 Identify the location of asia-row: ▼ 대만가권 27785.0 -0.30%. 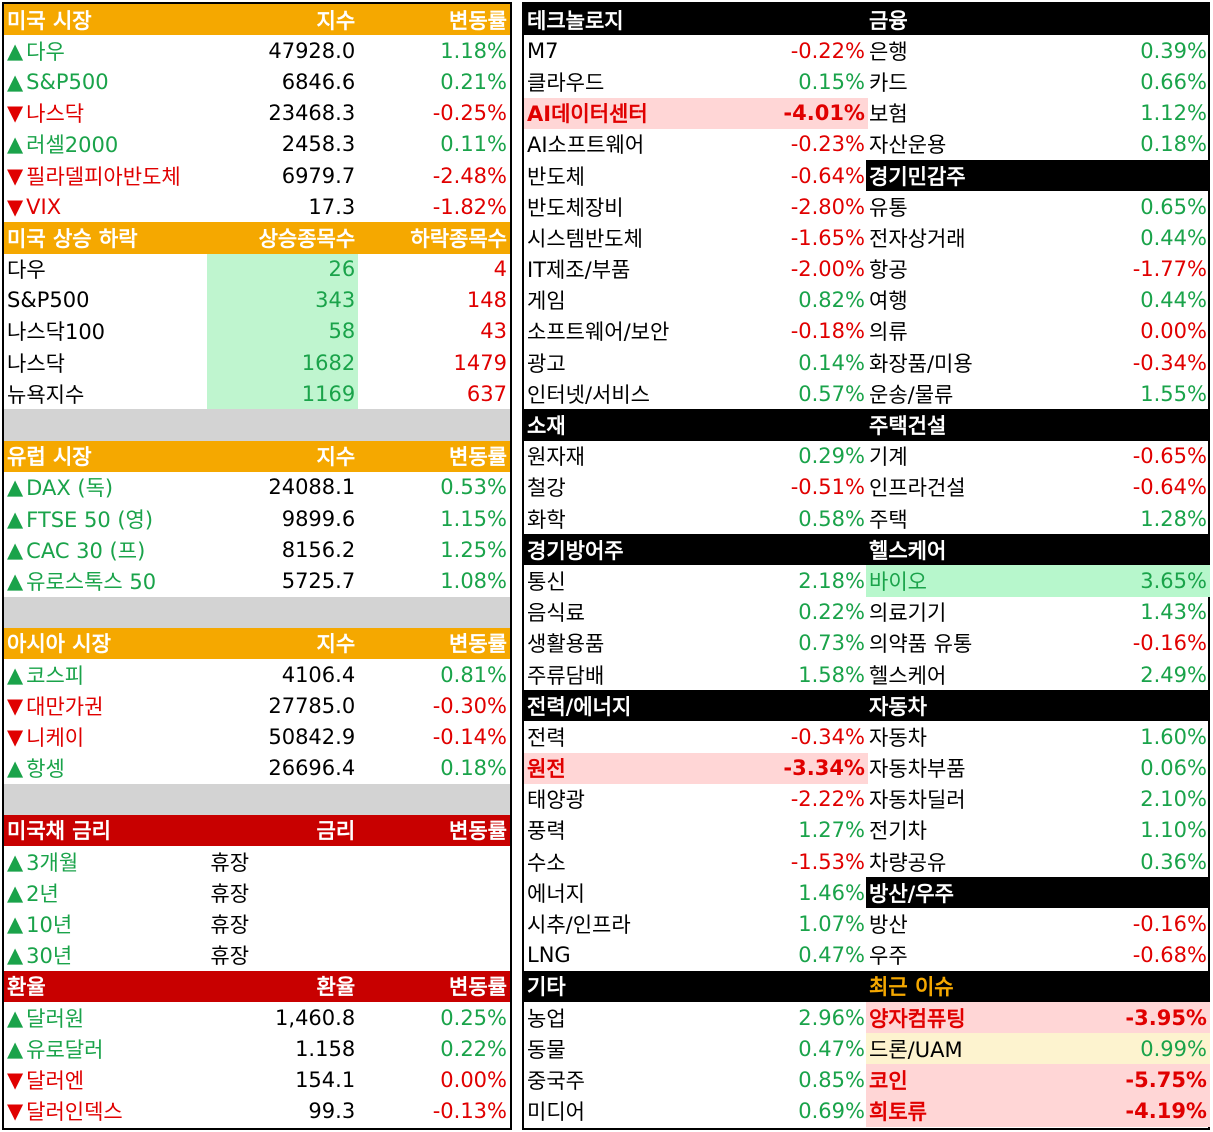
(257, 705).